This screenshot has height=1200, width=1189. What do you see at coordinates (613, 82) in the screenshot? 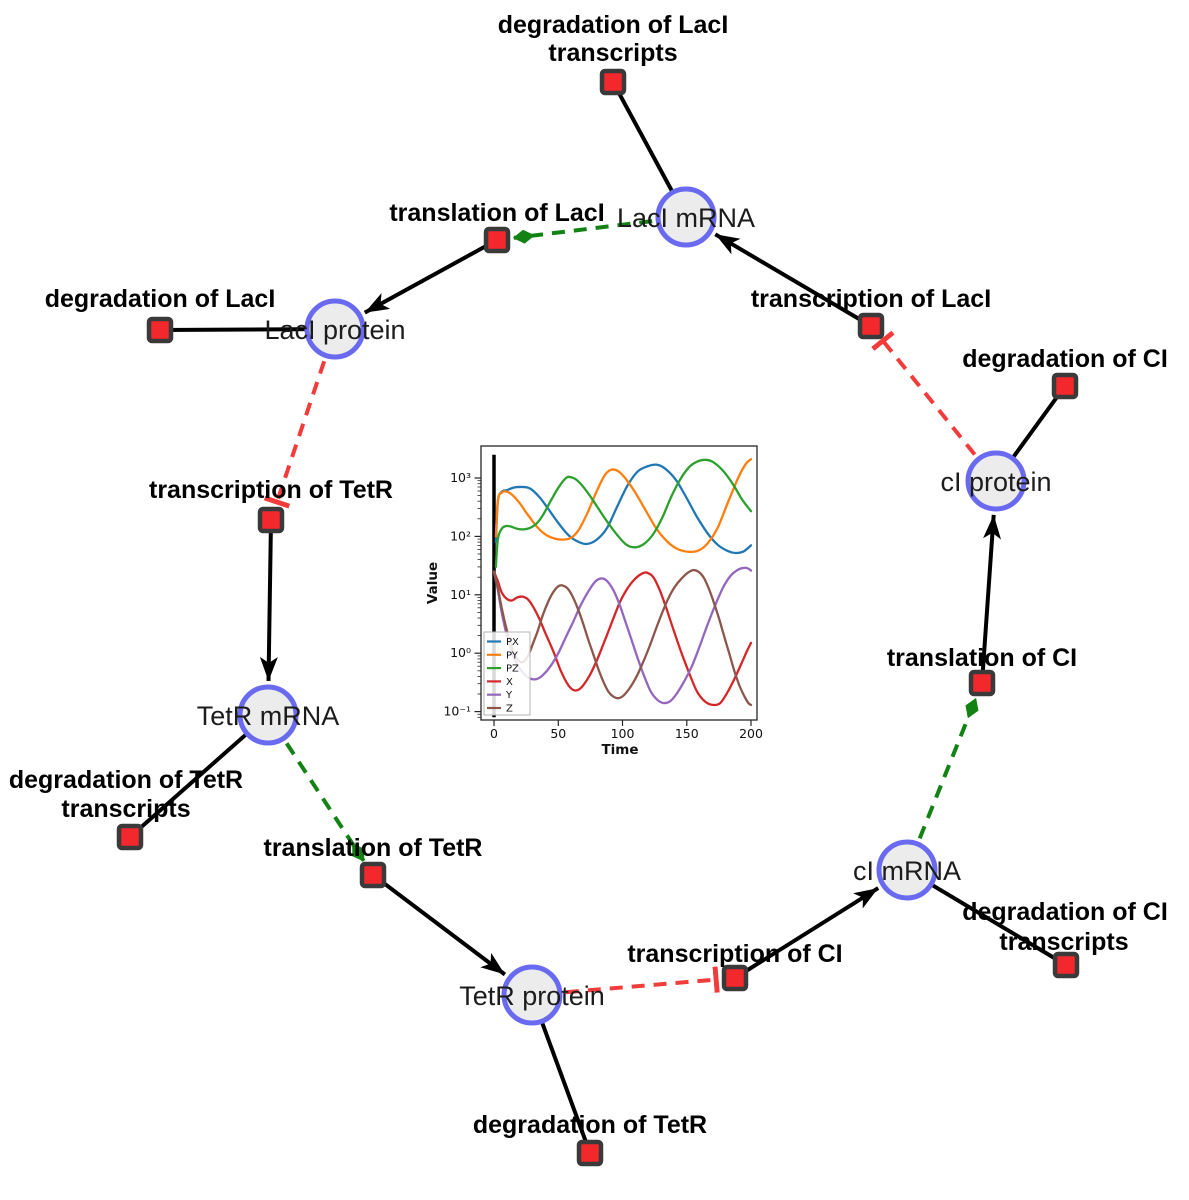
I see `reaction-node-degradation-laci-transcripts` at bounding box center [613, 82].